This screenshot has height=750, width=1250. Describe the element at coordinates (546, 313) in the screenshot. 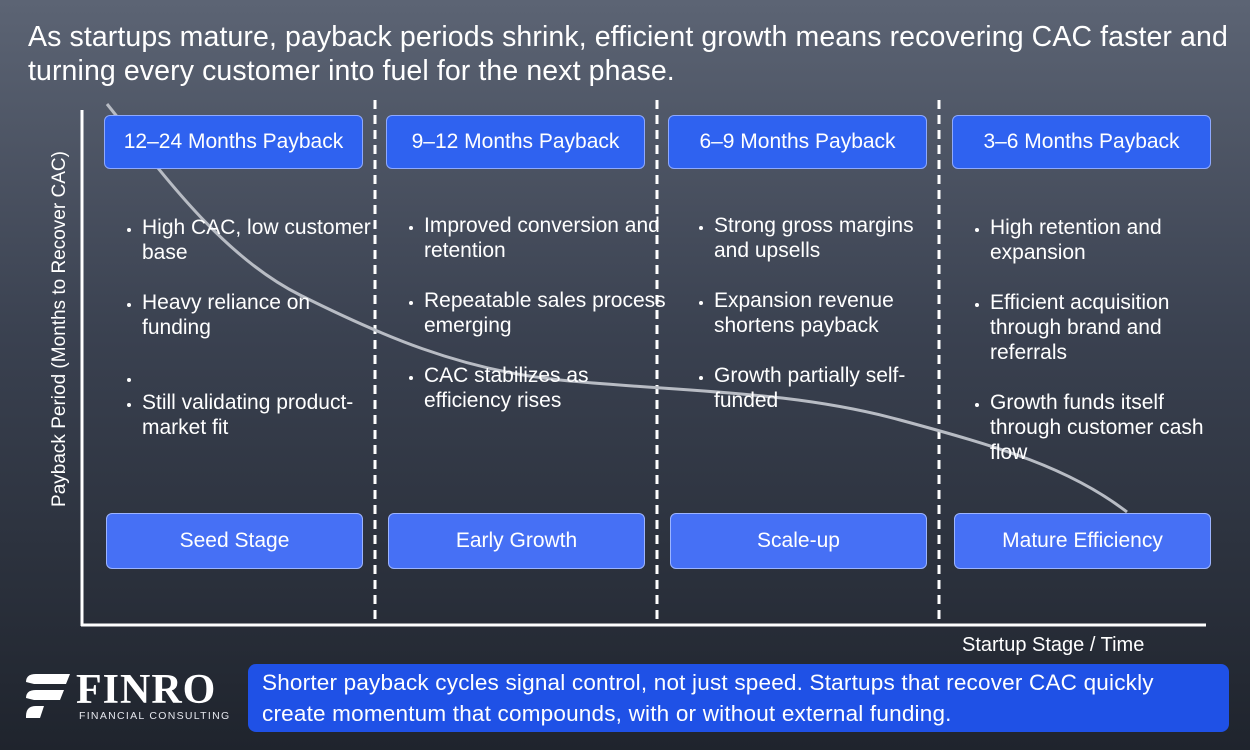

I see `list-item: Repeatable sales process emerging` at that location.